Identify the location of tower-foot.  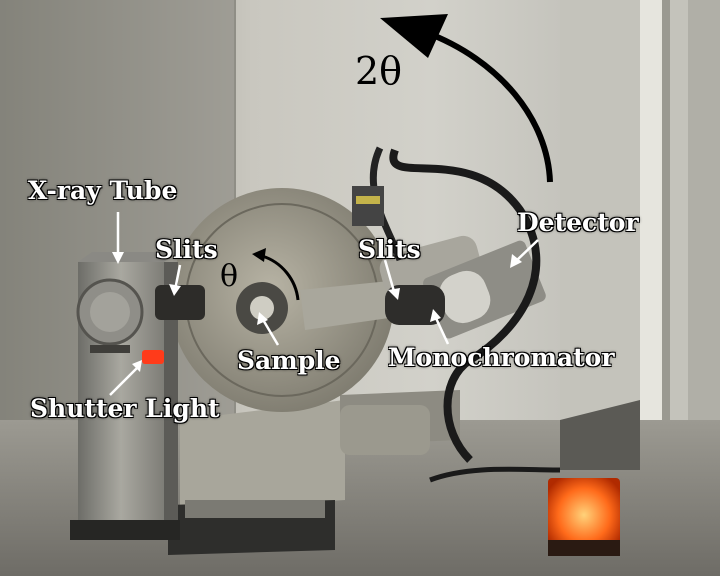
(125, 530).